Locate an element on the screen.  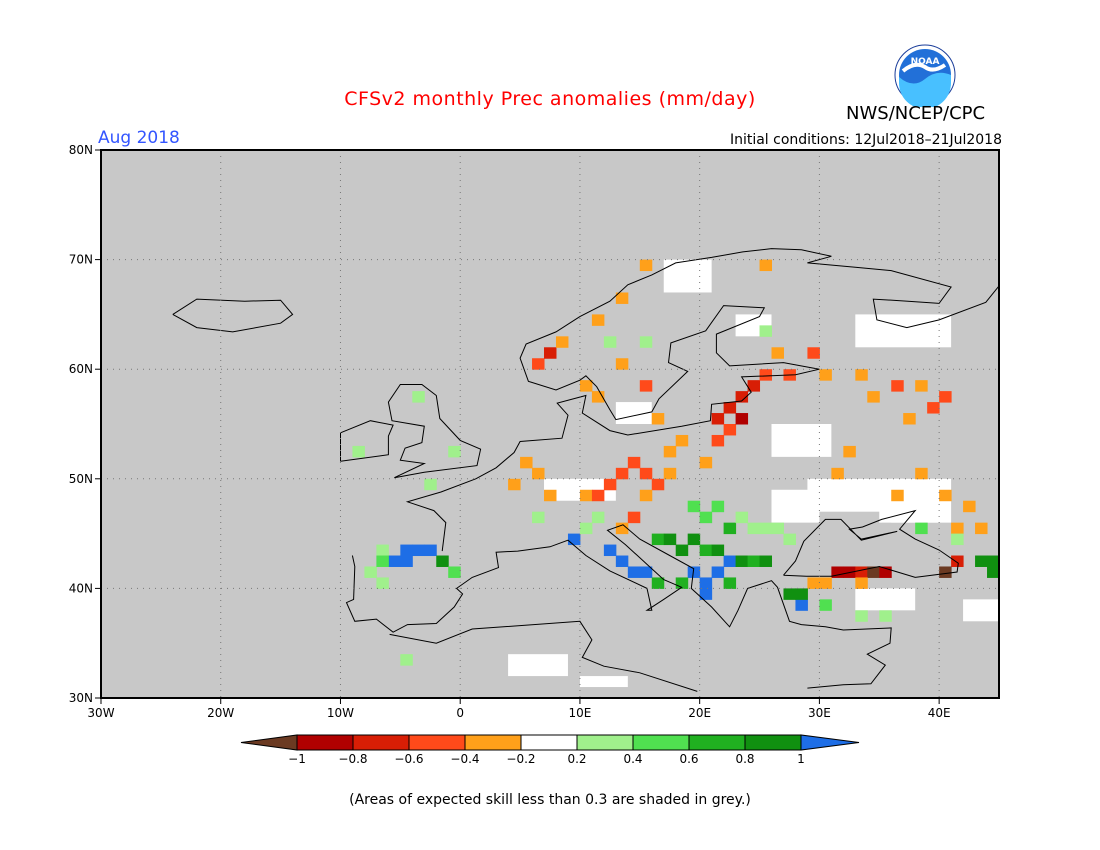
lon-label: 20W is located at coordinates (220, 713).